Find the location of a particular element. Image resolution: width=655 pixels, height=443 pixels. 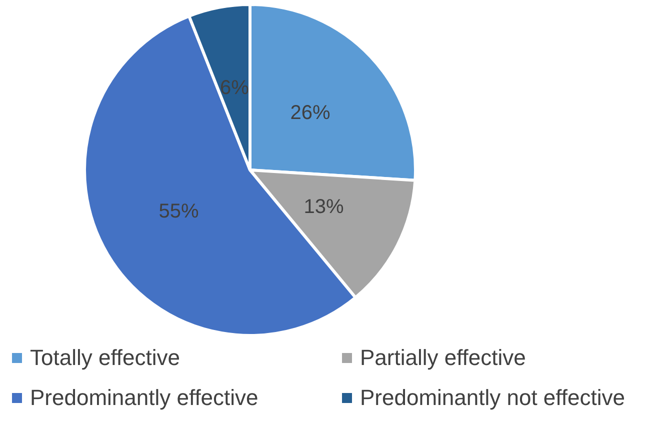

data-label: 6% is located at coordinates (235, 88).